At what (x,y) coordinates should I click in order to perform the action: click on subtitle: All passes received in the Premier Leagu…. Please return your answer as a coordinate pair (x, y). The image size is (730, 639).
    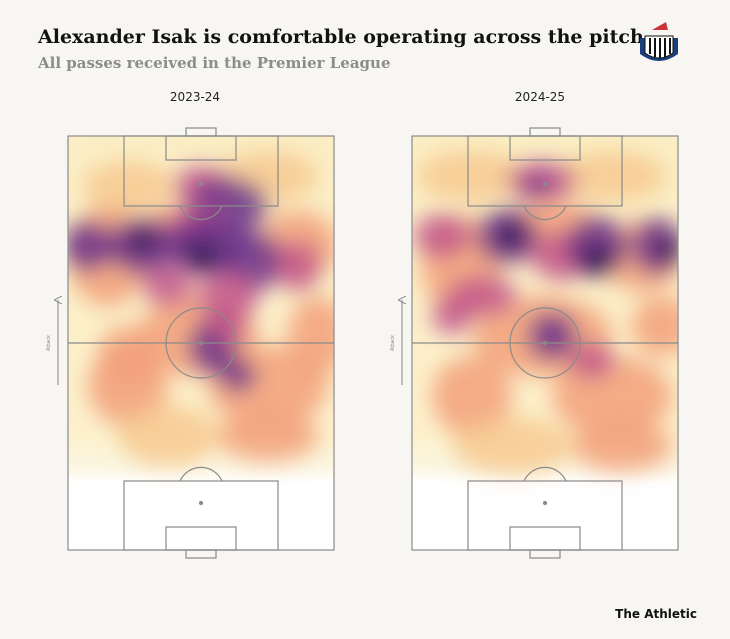
    Looking at the image, I should click on (214, 63).